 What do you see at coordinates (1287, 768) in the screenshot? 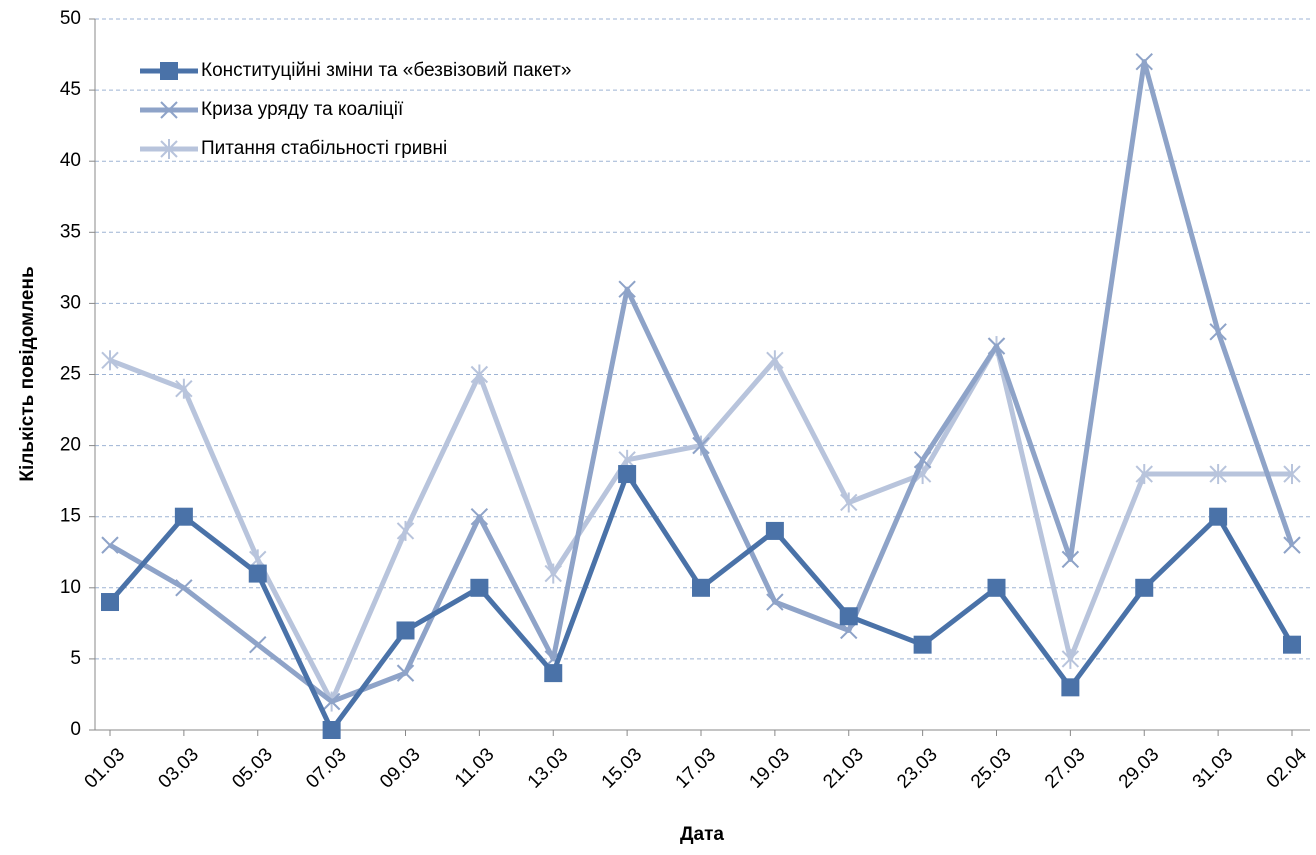
I see `x-tick-label: 02.04` at bounding box center [1287, 768].